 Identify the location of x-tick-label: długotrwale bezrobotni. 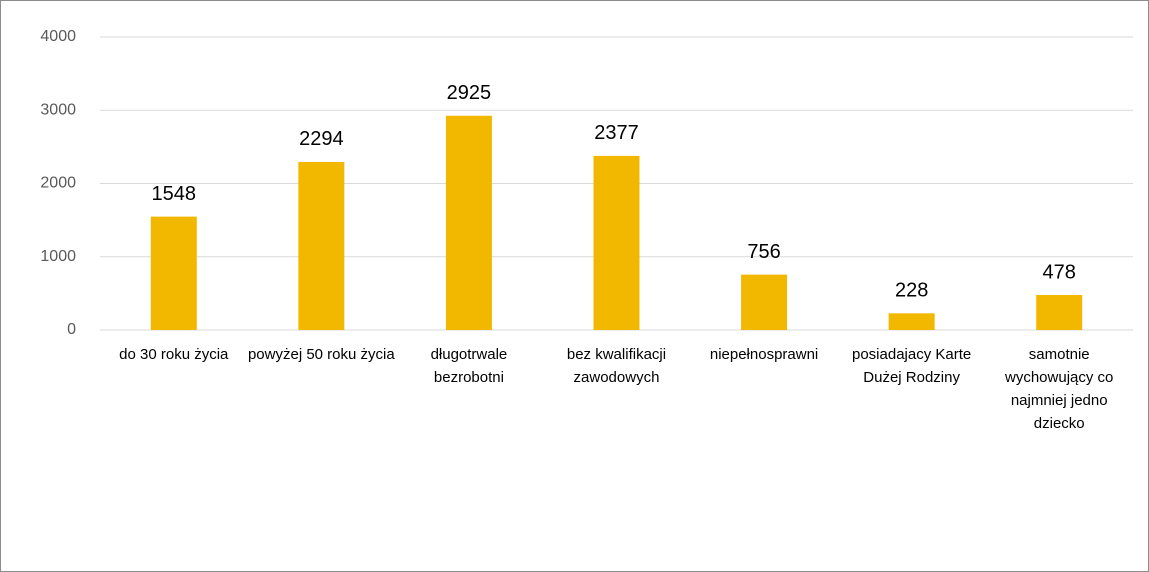
(469, 366).